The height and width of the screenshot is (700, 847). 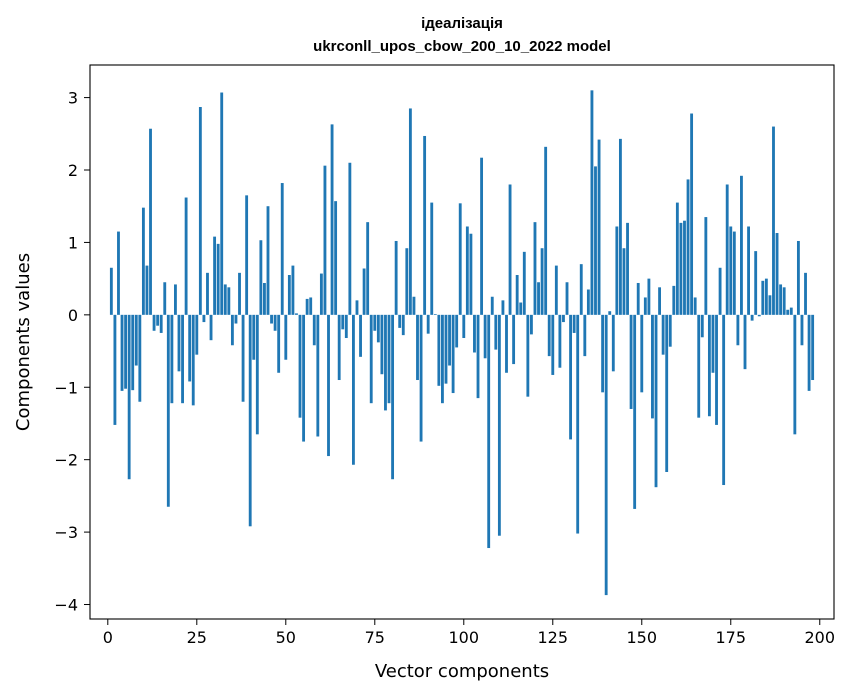 What do you see at coordinates (66, 532) in the screenshot?
I see `y-tick-label: −3` at bounding box center [66, 532].